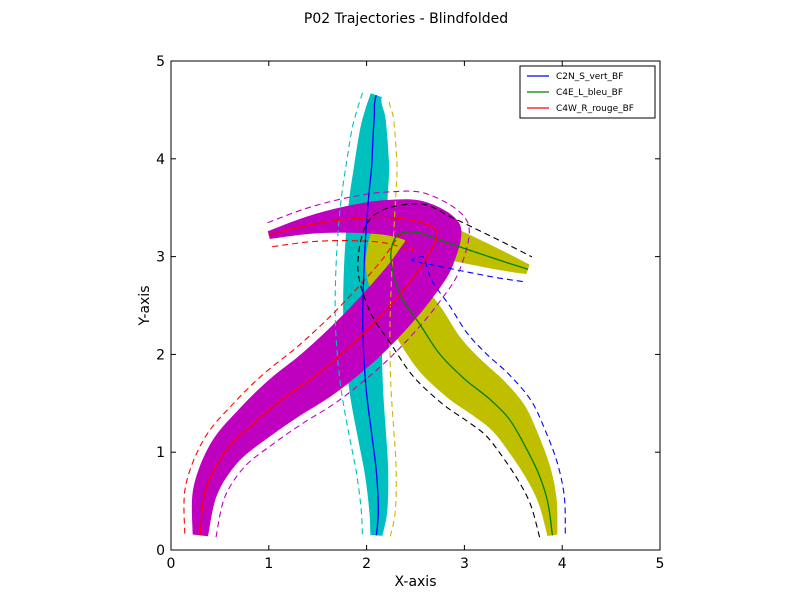 The image size is (812, 612). I want to click on y-tick-label: 4, so click(160, 160).